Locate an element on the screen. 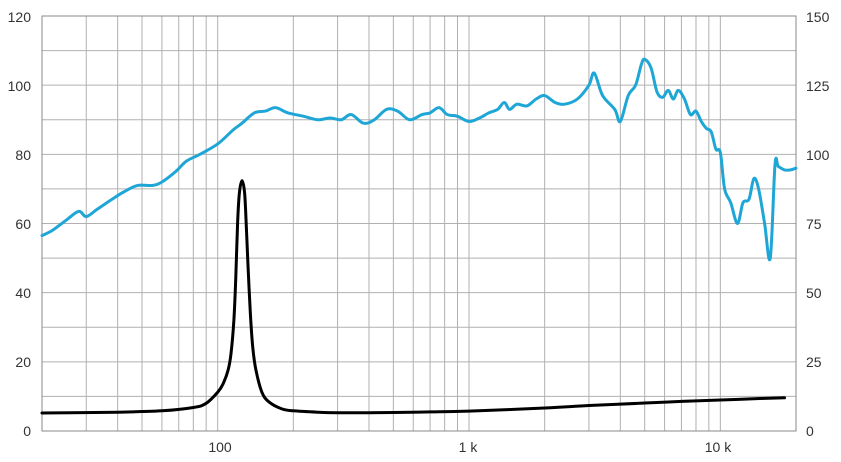  y-tick-label: 60 is located at coordinates (23, 224).